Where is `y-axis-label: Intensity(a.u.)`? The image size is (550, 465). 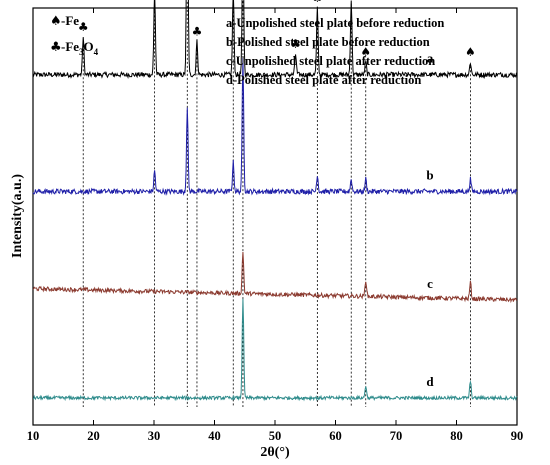 y-axis-label: Intensity(a.u.) is located at coordinates (17, 216).